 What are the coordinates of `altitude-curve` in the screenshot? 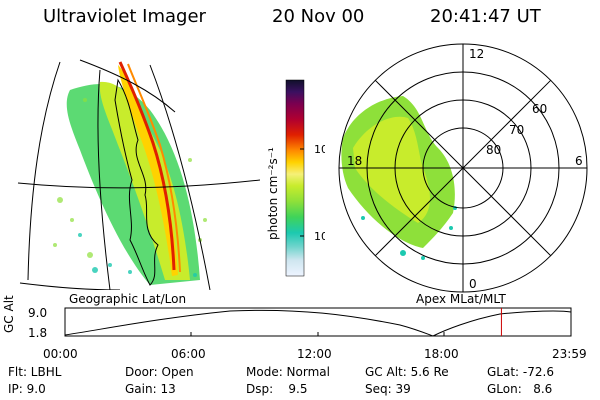 It's located at (318, 323).